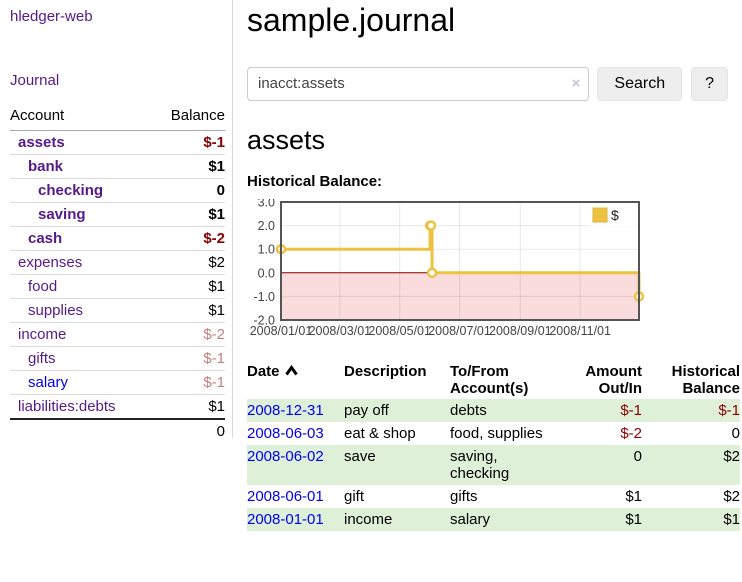 The width and height of the screenshot is (742, 582). Describe the element at coordinates (41, 142) in the screenshot. I see `account-link: assets` at that location.